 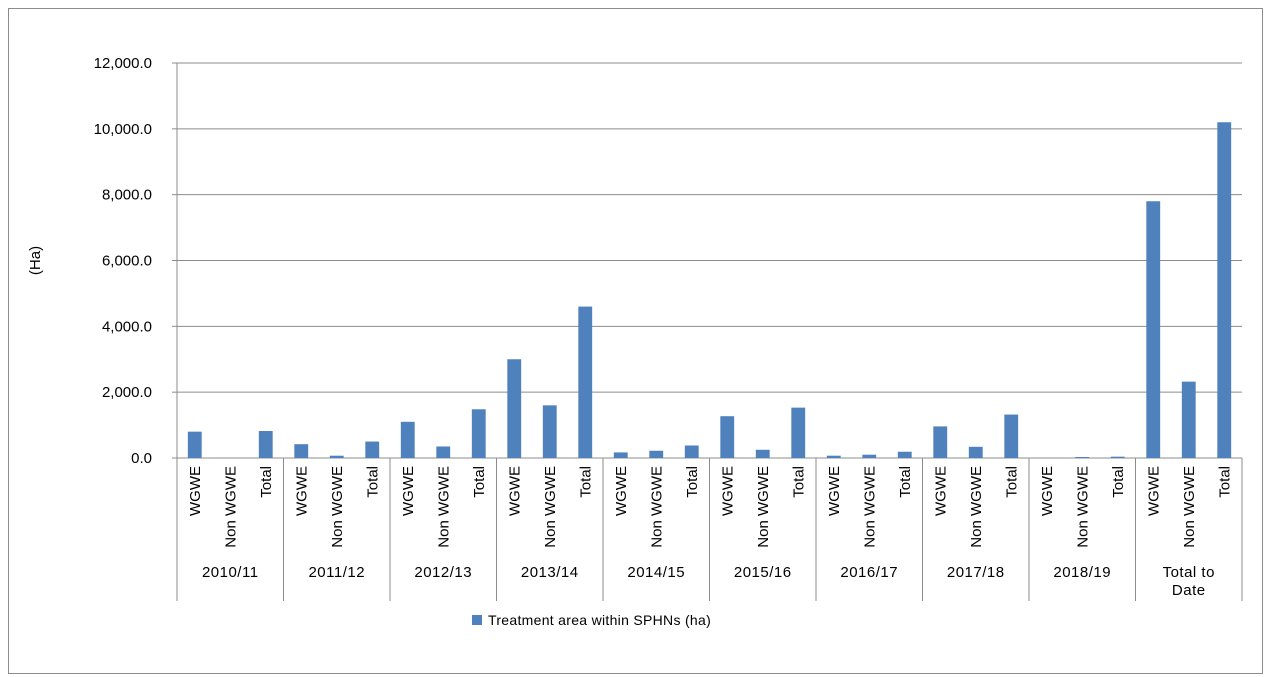 What do you see at coordinates (123, 129) in the screenshot?
I see `y-tick-label: 10,000.0` at bounding box center [123, 129].